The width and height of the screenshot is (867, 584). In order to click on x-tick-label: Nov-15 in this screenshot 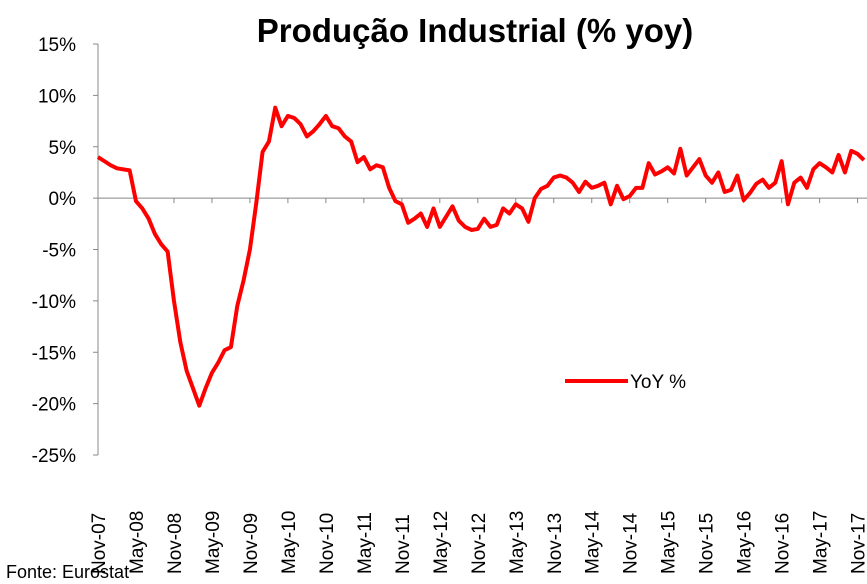, I will do `click(707, 543)`.